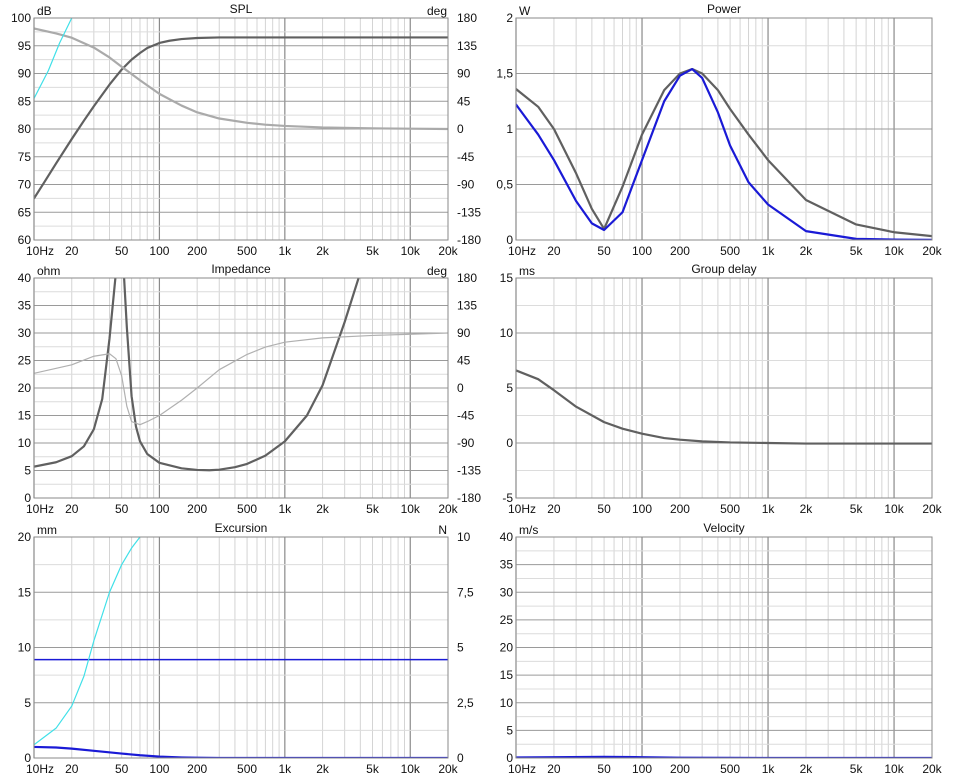 The height and width of the screenshot is (784, 966). I want to click on y-tick-label: 95, so click(25, 46).